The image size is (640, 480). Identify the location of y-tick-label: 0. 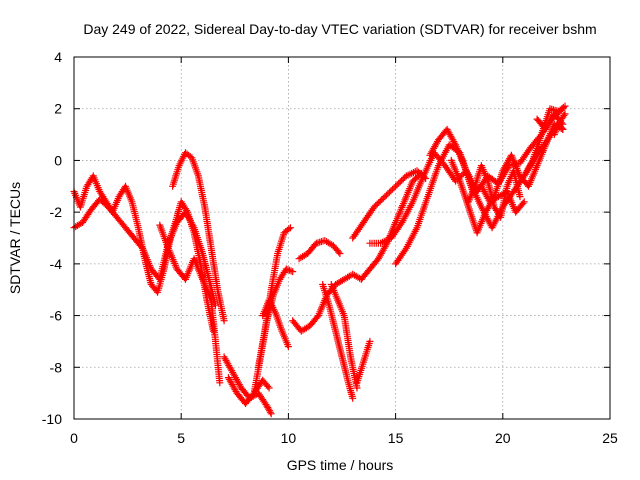
(58, 160).